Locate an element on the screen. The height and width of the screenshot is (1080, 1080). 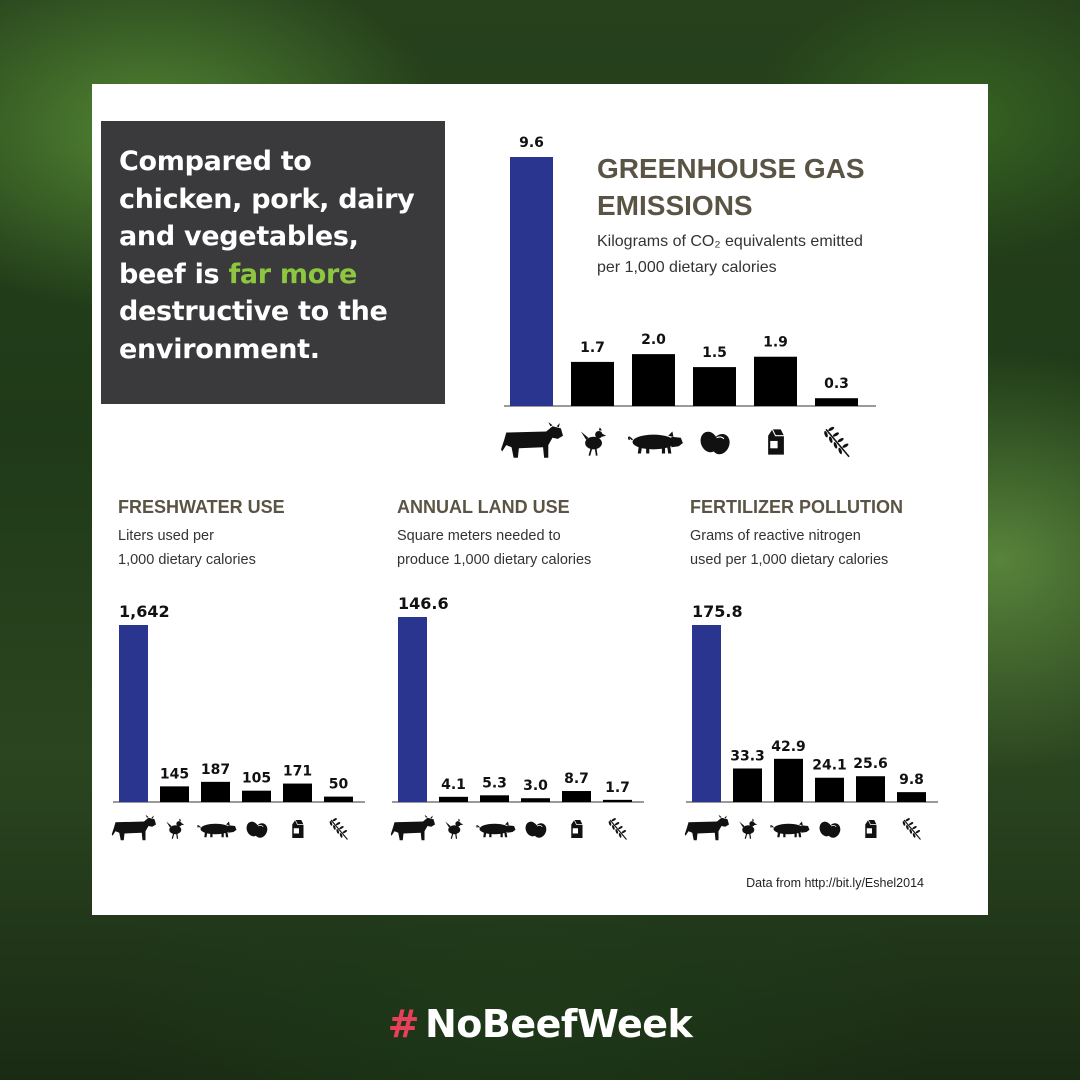
ghg-chart: 9.6 1.7 2.0 1.5 1.9 0.3 is located at coordinates (688, 296).